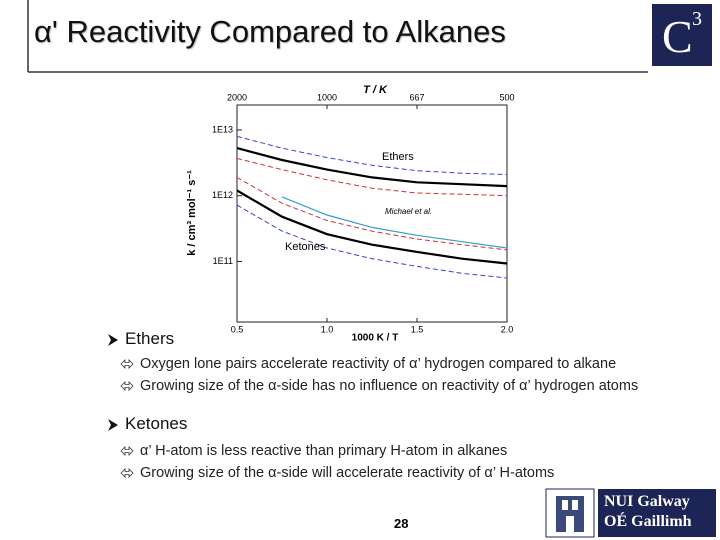 This screenshot has height=540, width=720. I want to click on x-axis-title: 1000 K / T, so click(375, 338).